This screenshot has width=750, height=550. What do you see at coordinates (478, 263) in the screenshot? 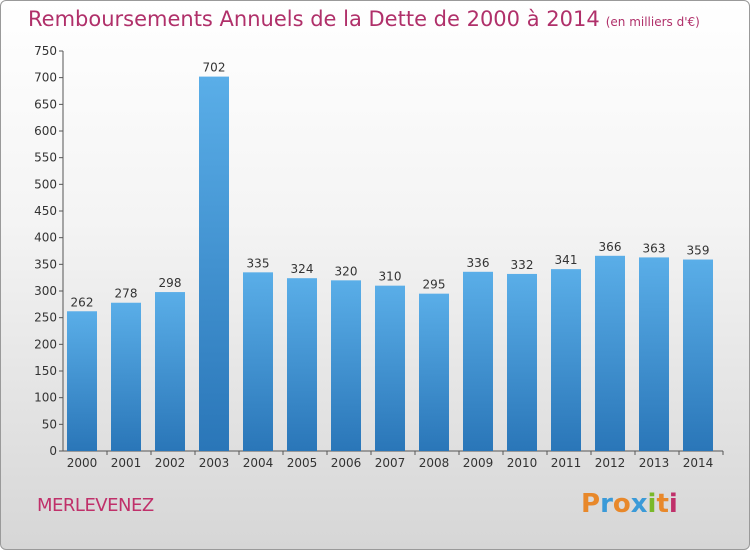
I see `bar-value-label: 336` at bounding box center [478, 263].